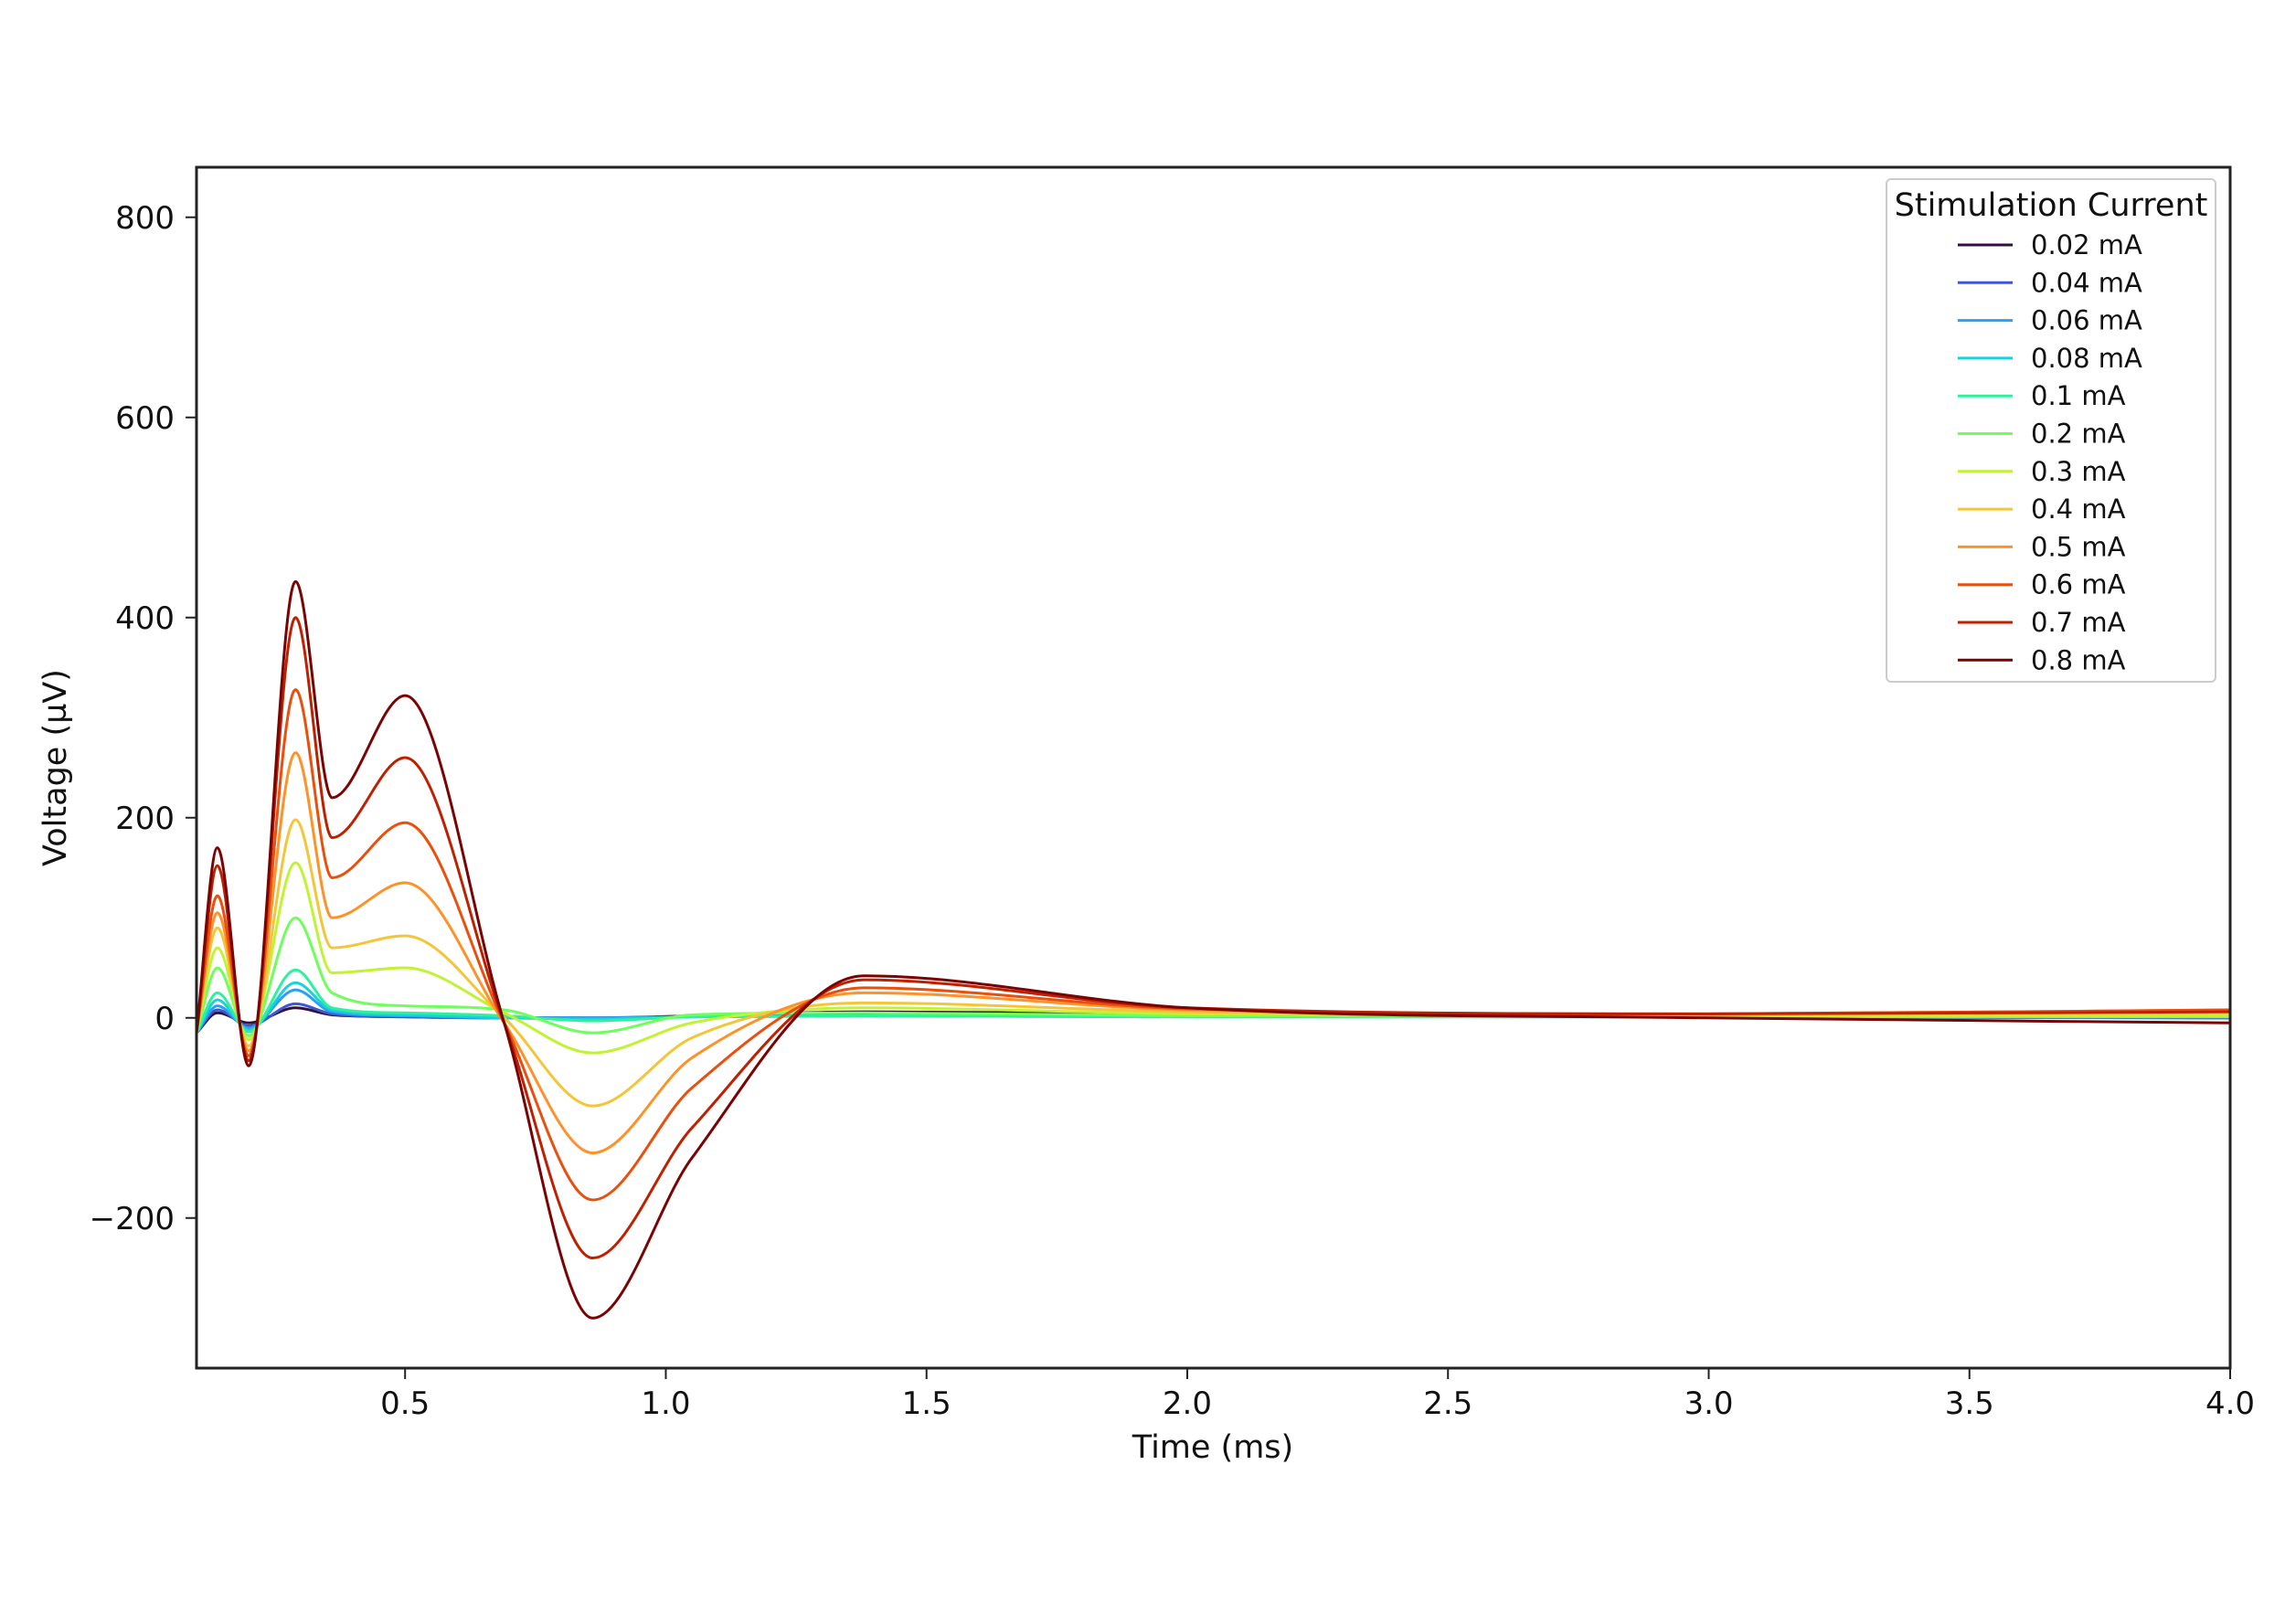 This screenshot has height=1624, width=2285. What do you see at coordinates (145, 819) in the screenshot?
I see `y-tick-label: 200` at bounding box center [145, 819].